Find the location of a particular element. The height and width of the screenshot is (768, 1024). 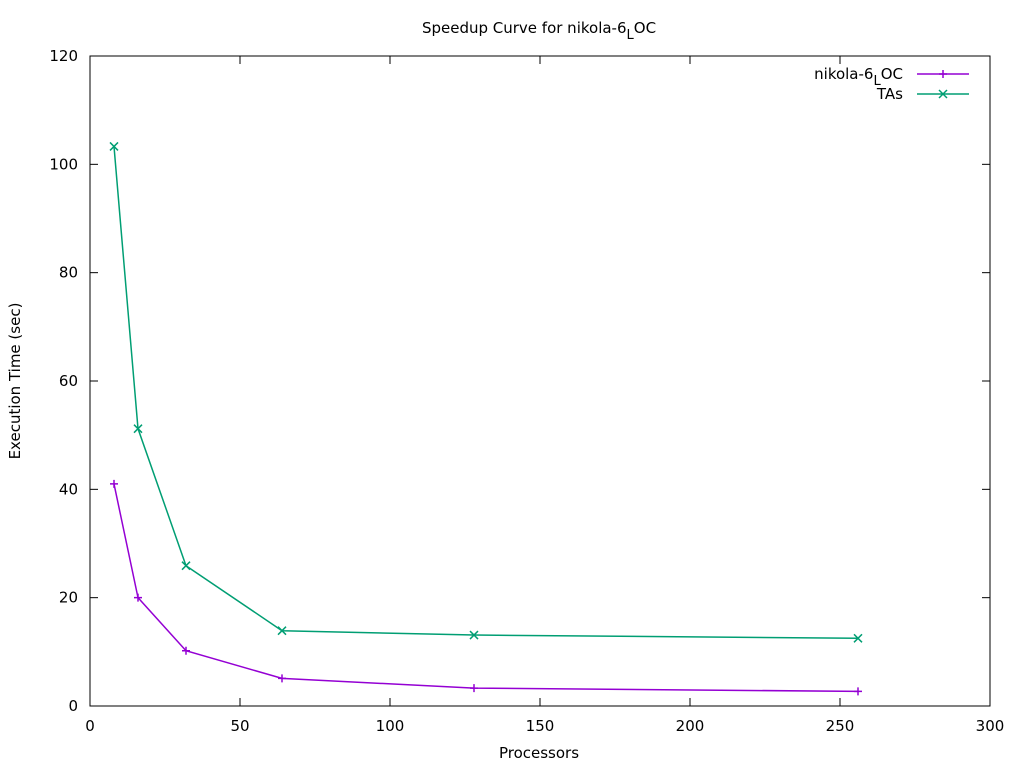

y-tick-label: 0 is located at coordinates (73, 706).